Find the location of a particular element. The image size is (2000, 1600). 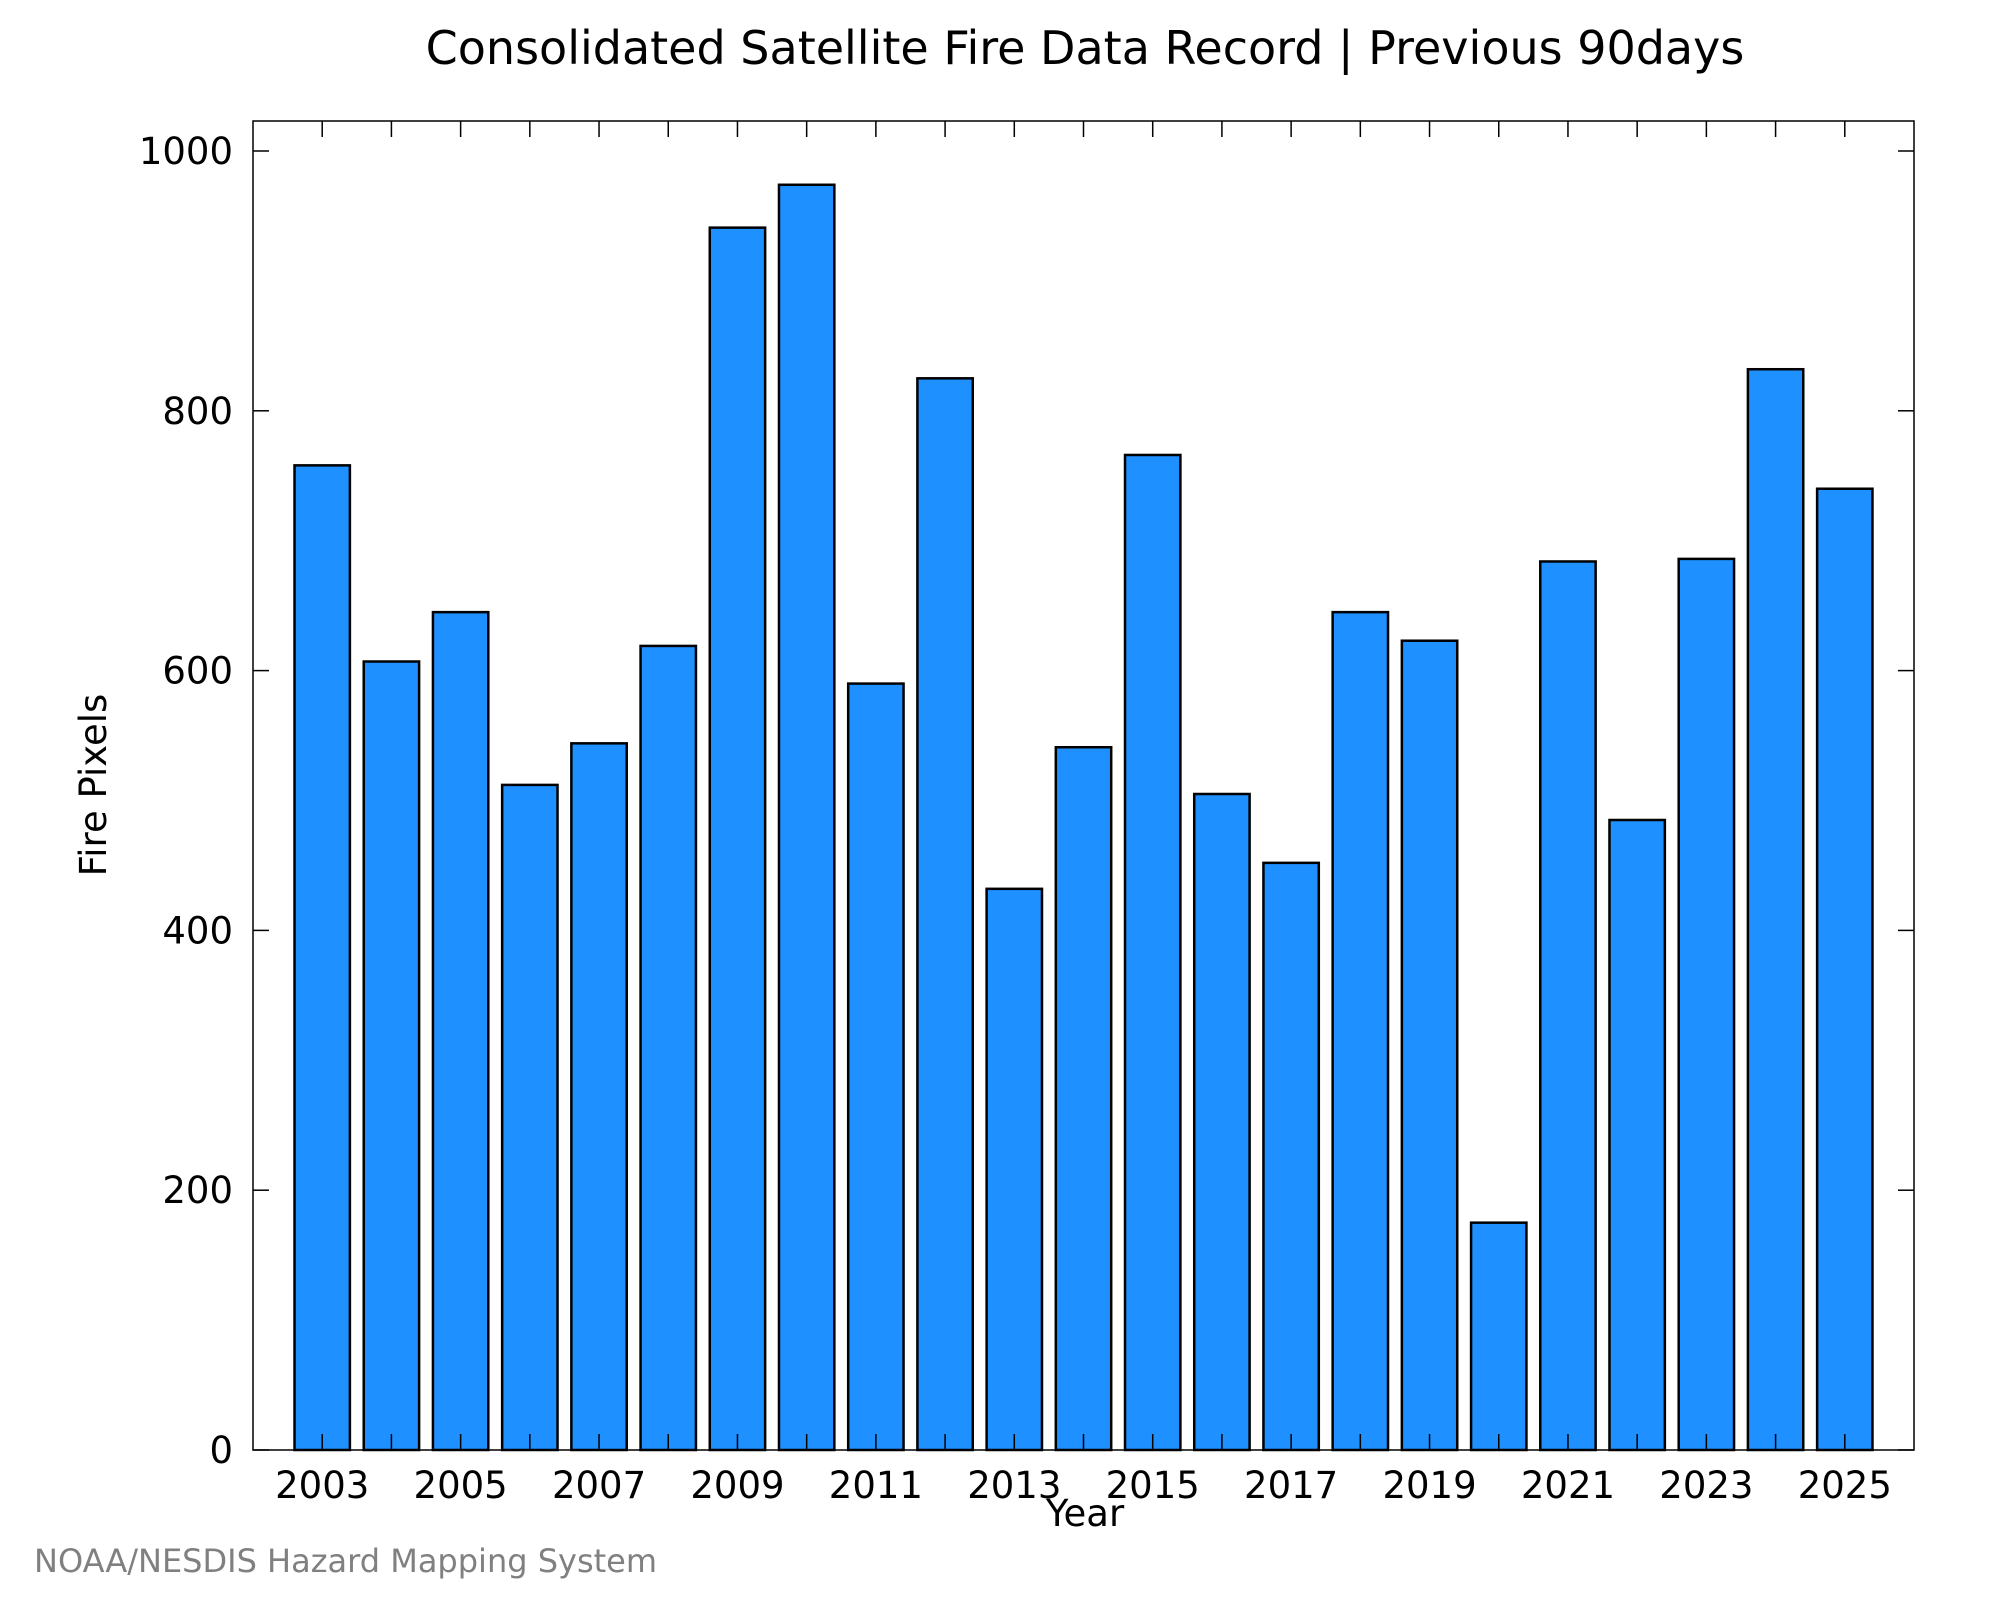

bar-2016 is located at coordinates (1221, 1122).